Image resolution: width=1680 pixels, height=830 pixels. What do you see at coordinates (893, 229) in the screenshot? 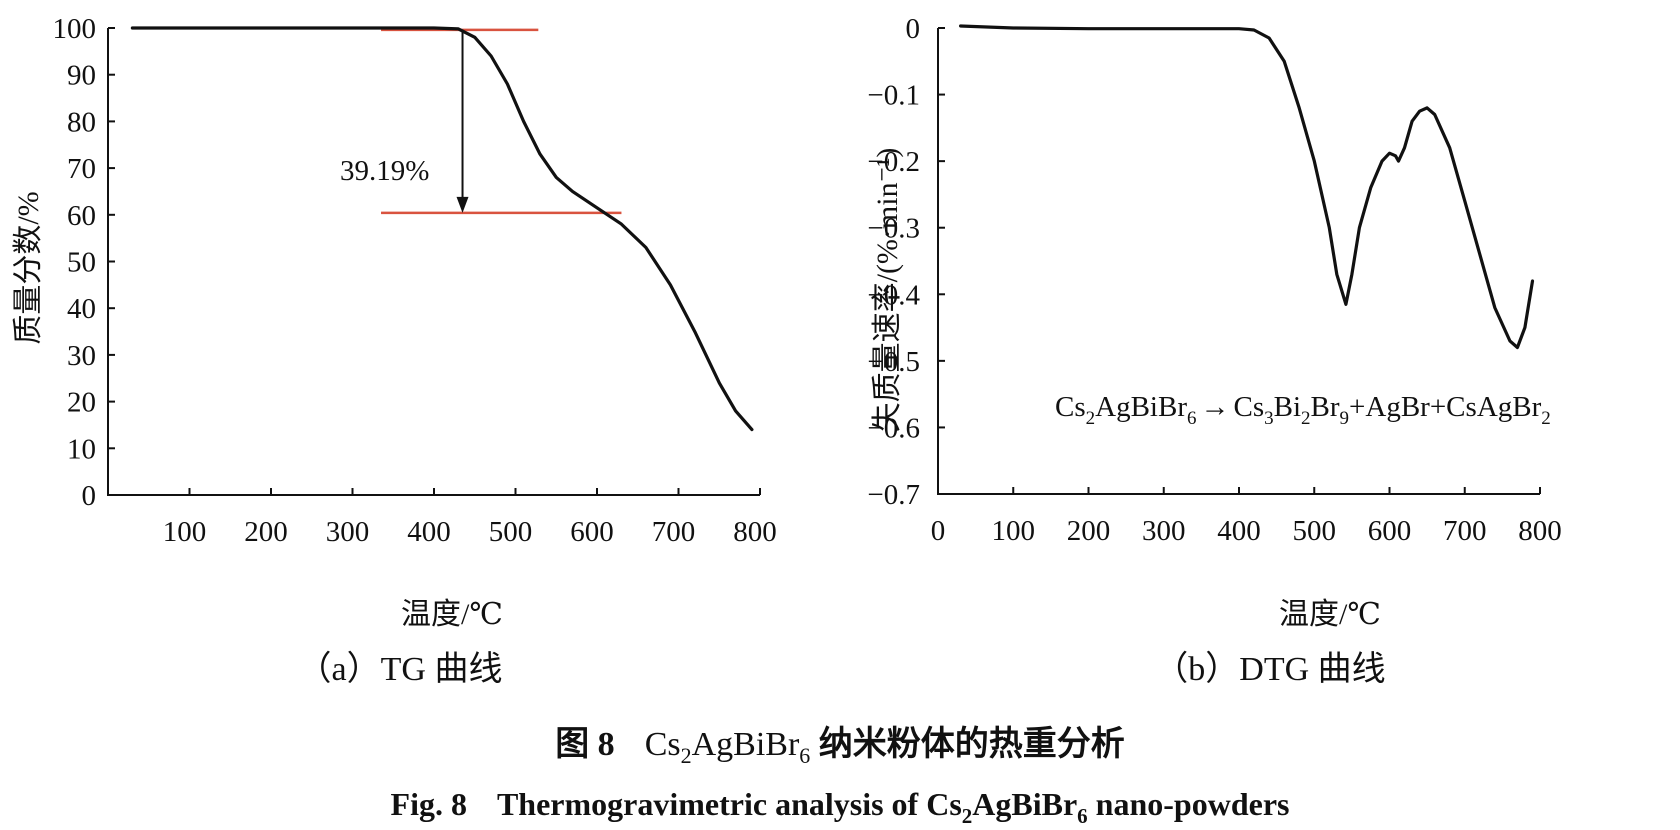
I see `dtg-y-tick-label: −0.3` at bounding box center [893, 229].